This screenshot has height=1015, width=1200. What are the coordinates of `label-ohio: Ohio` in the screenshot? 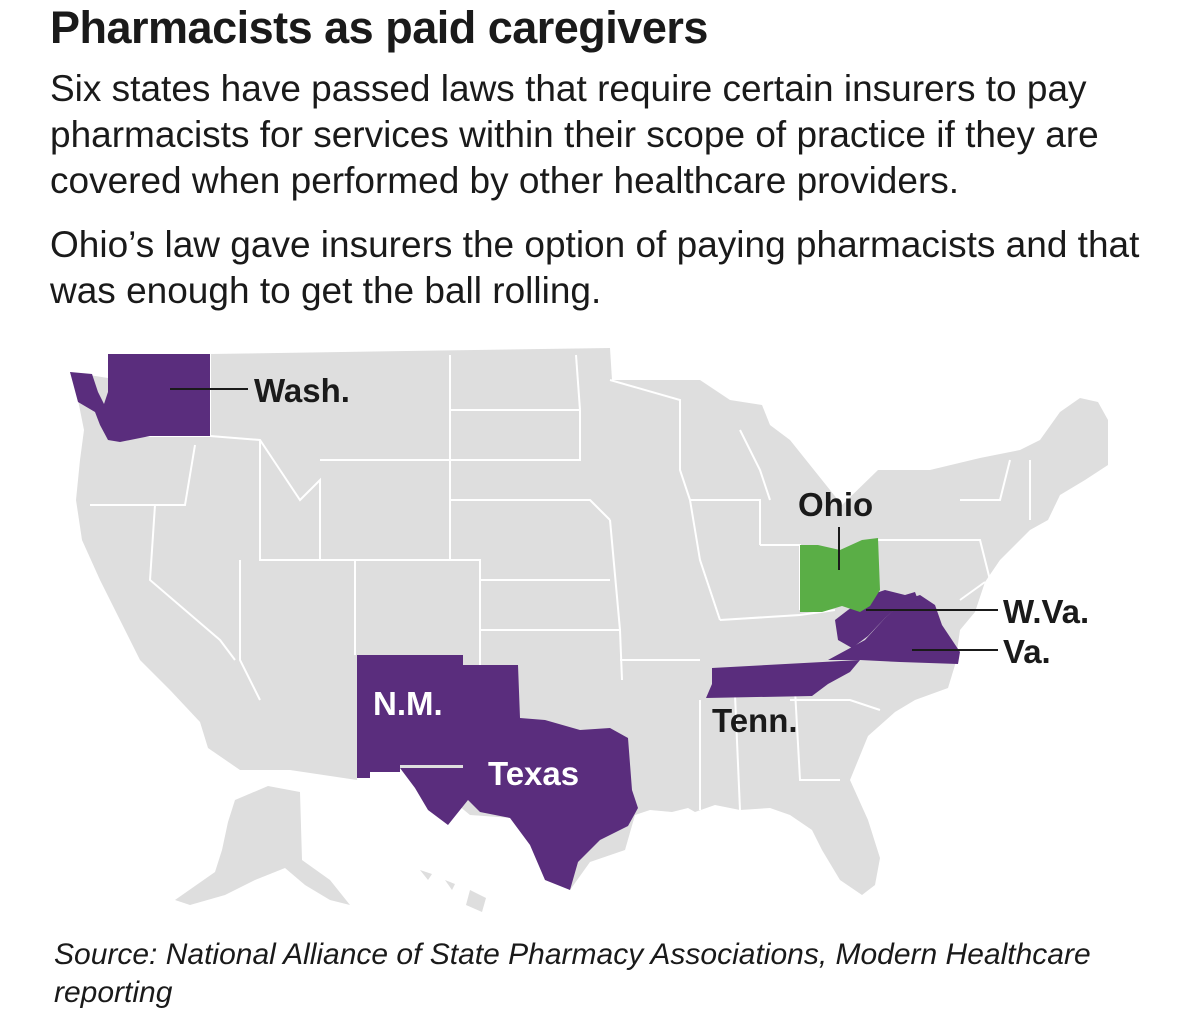 It's located at (835, 504).